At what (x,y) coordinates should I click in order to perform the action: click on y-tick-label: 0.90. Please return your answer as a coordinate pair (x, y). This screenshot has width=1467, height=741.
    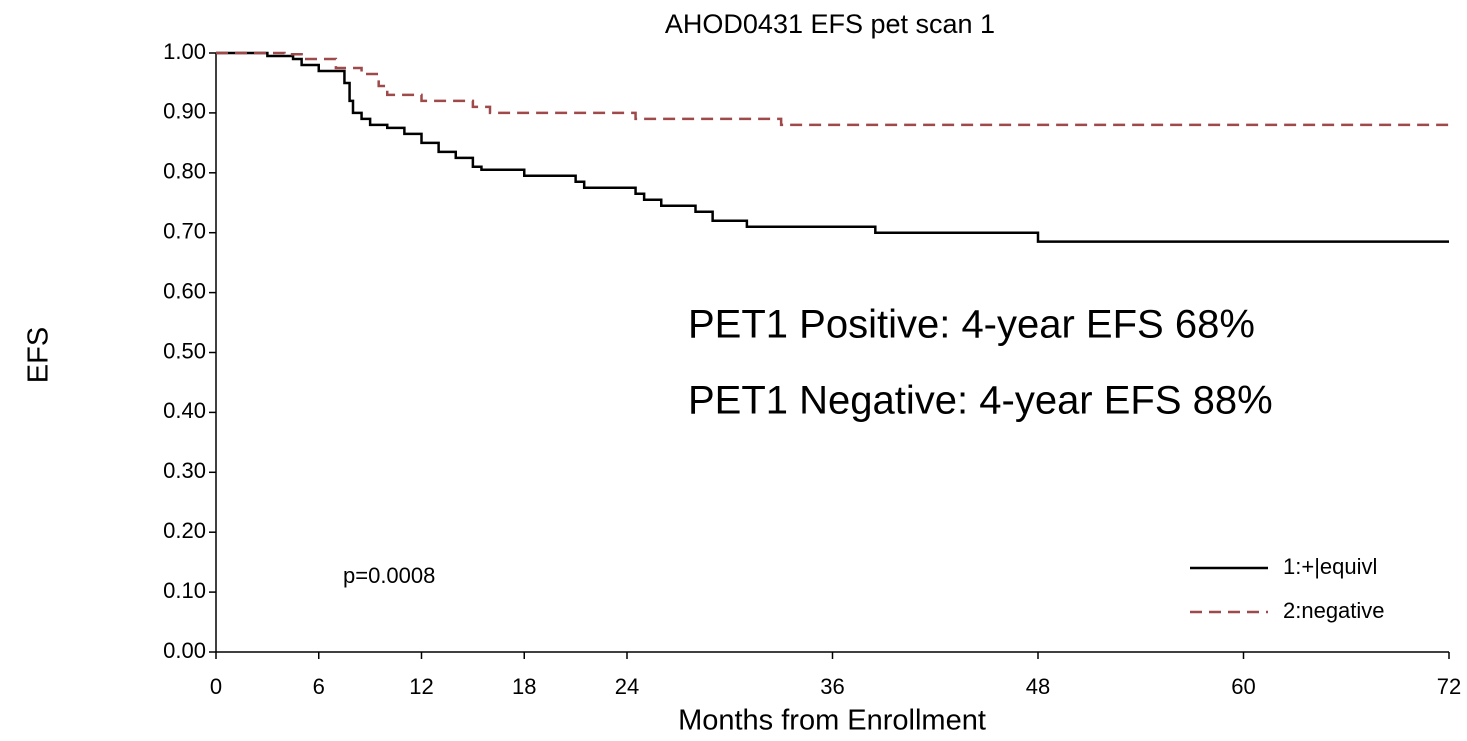
    Looking at the image, I should click on (184, 111).